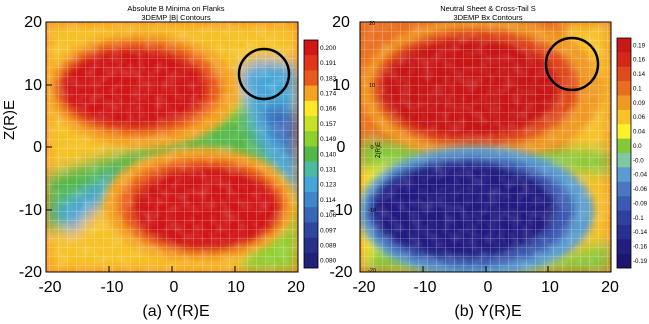 This screenshot has height=324, width=649. I want to click on colorbar-label: -0.0, so click(638, 160).